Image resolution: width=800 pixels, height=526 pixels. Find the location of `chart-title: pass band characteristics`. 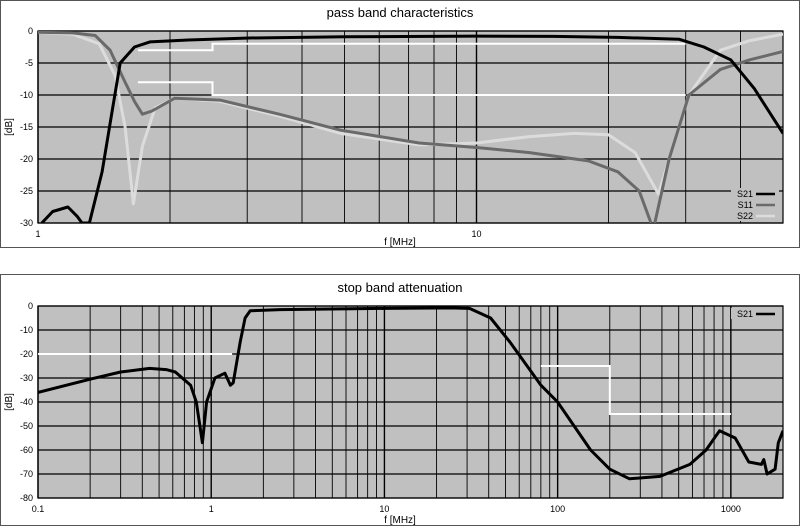

chart-title: pass band characteristics is located at coordinates (400, 12).